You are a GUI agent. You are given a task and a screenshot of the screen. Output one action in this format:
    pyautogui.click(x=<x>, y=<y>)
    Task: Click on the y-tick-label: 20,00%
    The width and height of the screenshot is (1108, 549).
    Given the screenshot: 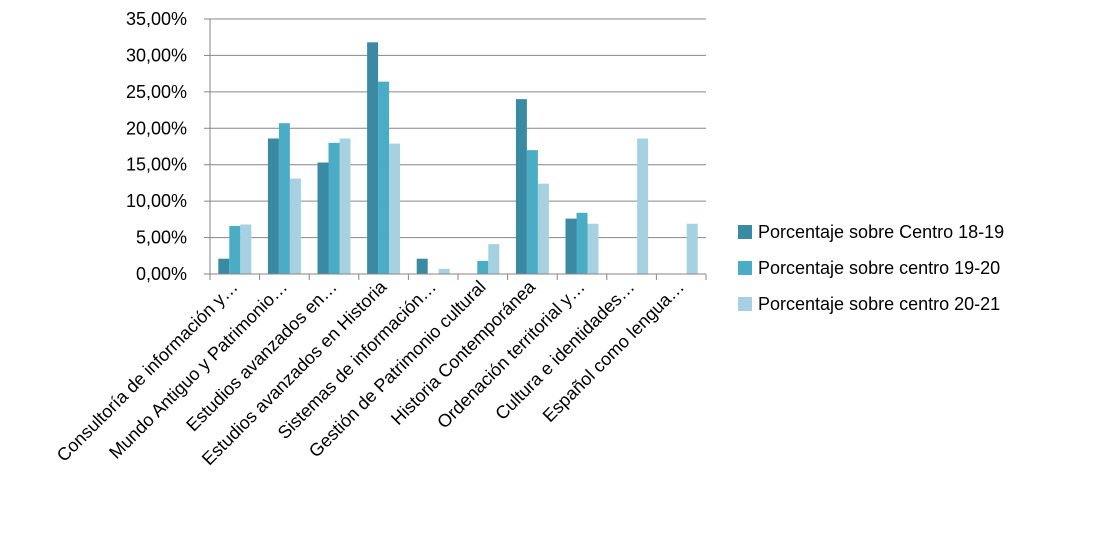 What is the action you would take?
    pyautogui.click(x=156, y=128)
    